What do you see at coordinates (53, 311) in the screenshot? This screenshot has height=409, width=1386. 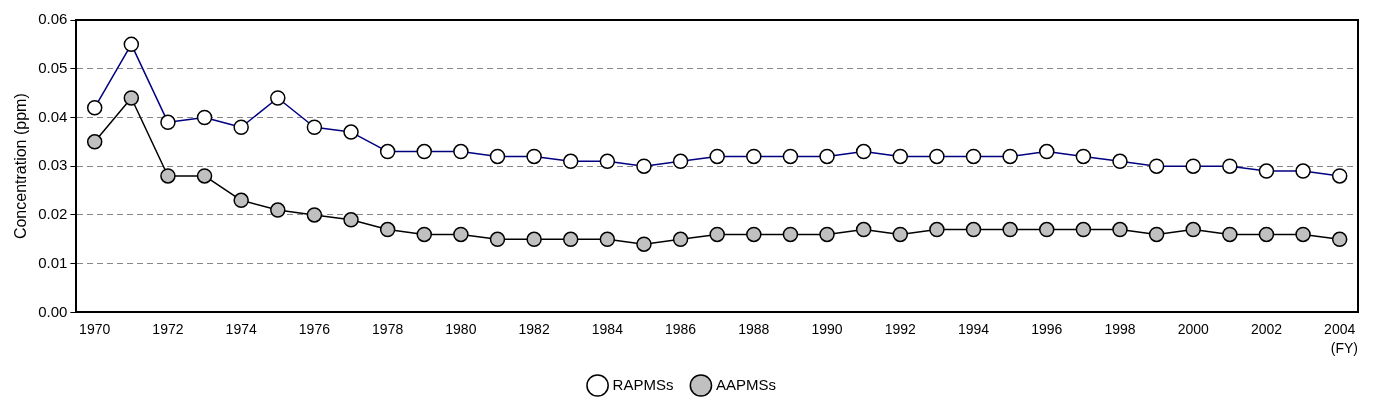 I see `y-tick-label: 0.00` at bounding box center [53, 311].